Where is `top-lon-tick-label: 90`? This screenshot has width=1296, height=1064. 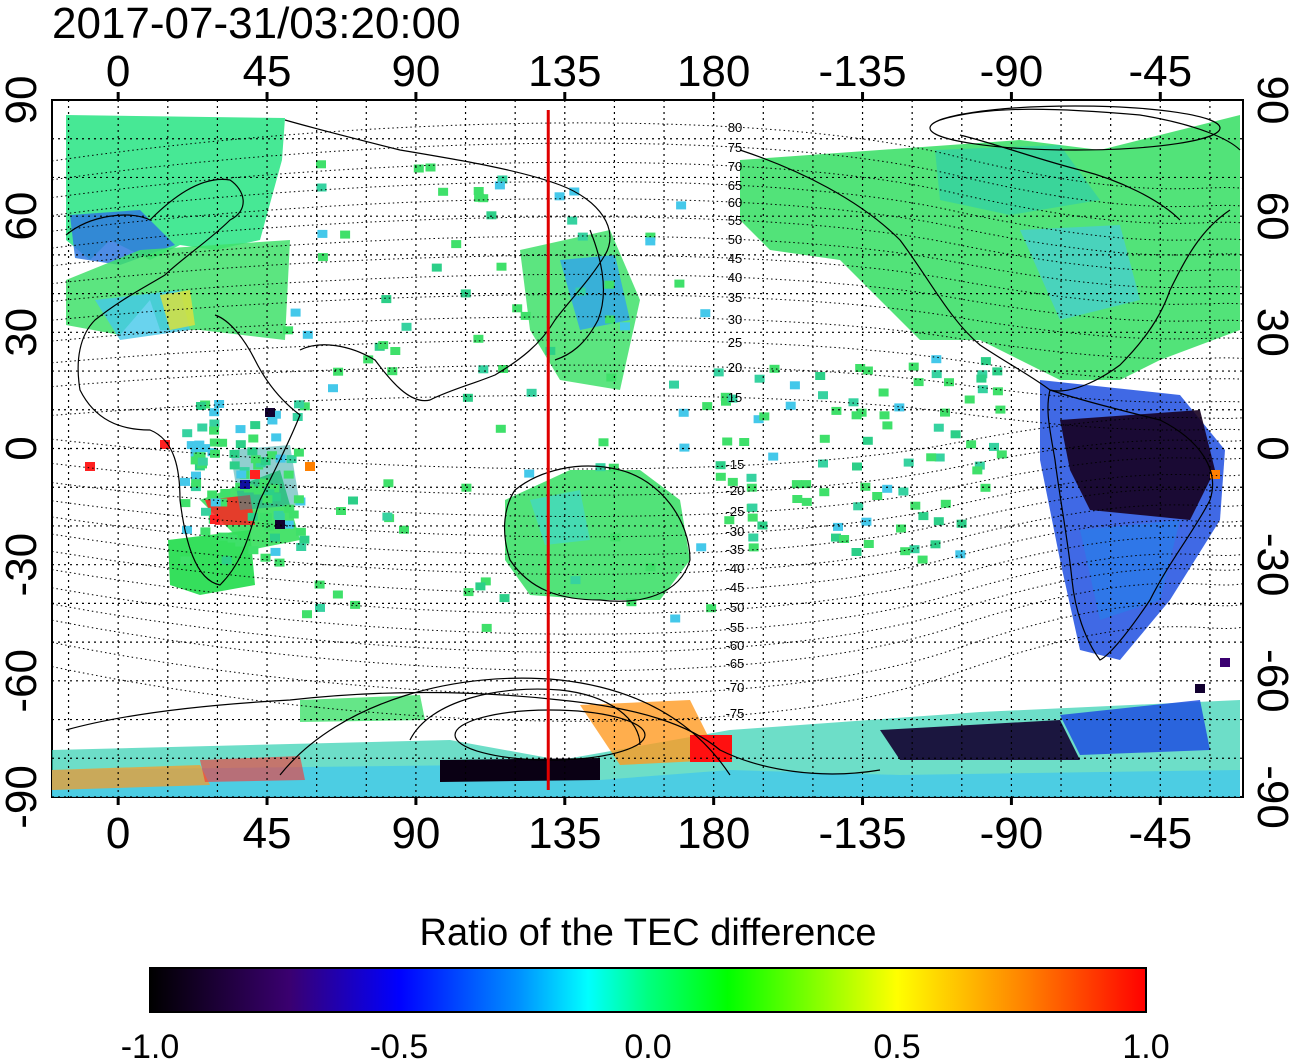 top-lon-tick-label: 90 is located at coordinates (415, 71).